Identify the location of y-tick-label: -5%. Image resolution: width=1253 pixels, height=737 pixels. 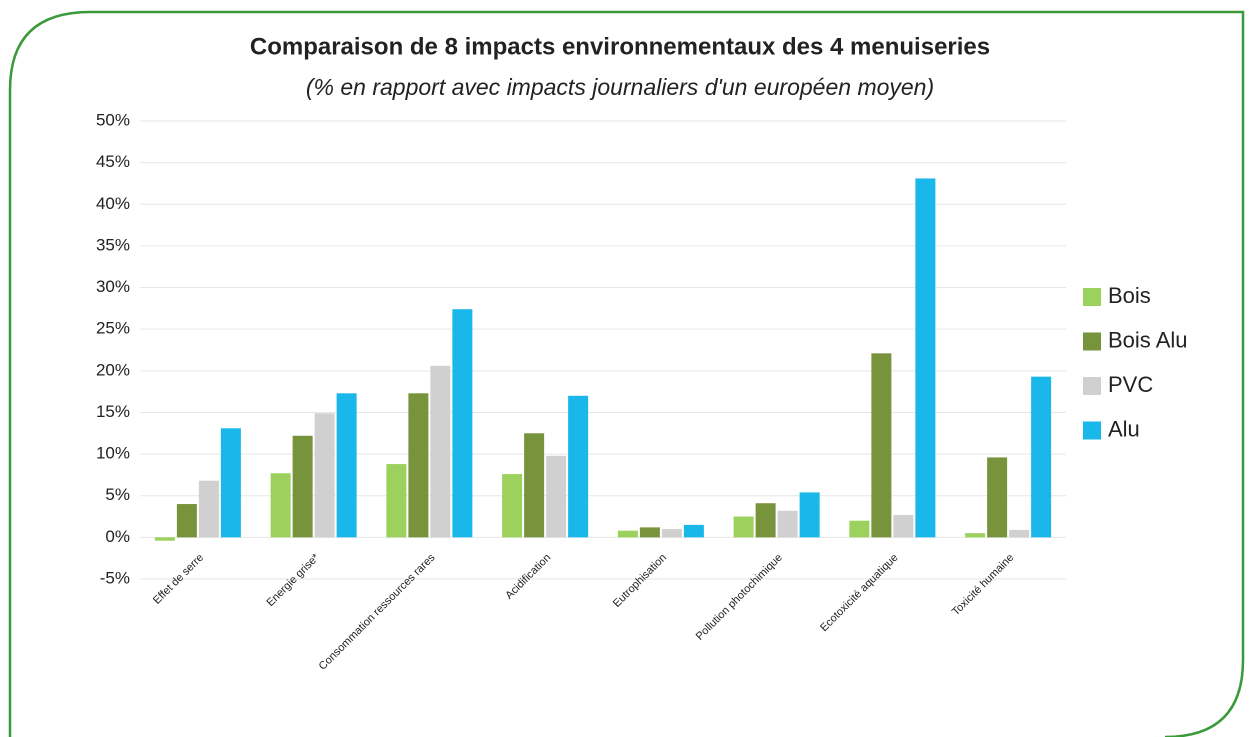
(115, 577).